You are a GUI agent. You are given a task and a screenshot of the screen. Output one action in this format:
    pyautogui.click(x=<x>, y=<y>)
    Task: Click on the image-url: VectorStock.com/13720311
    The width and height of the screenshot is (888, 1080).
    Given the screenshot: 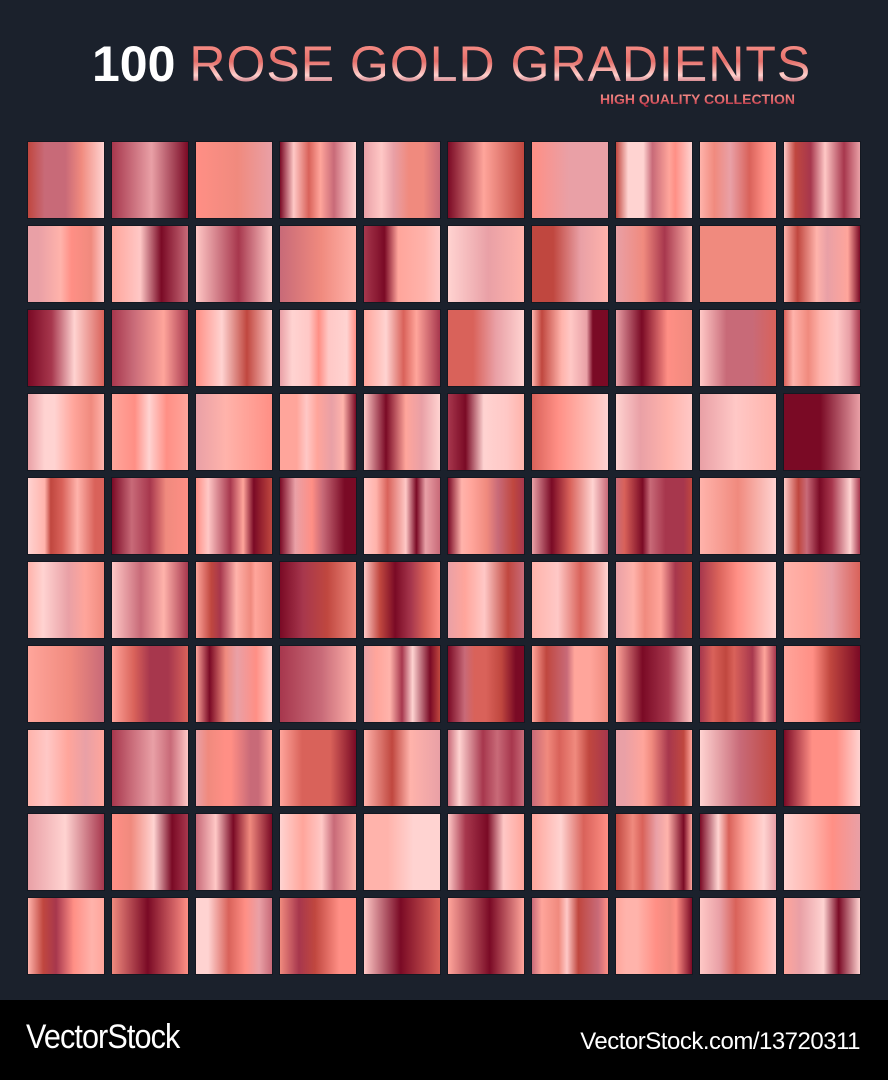 What is the action you would take?
    pyautogui.click(x=720, y=1041)
    